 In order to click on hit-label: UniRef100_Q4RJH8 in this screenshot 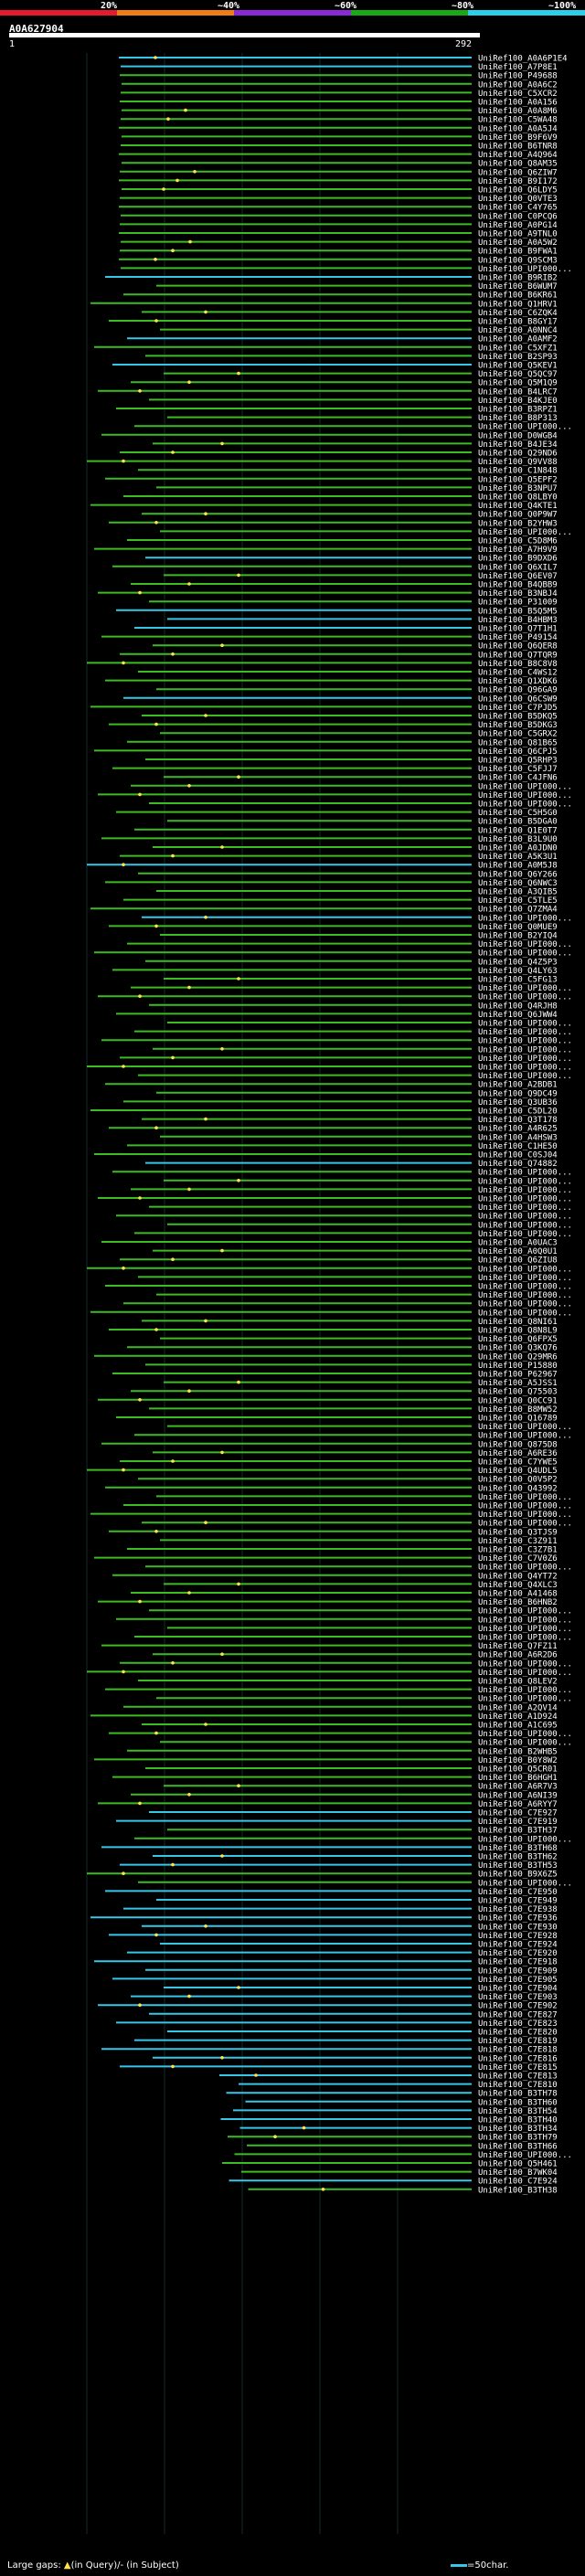, I will do `click(518, 1006)`.